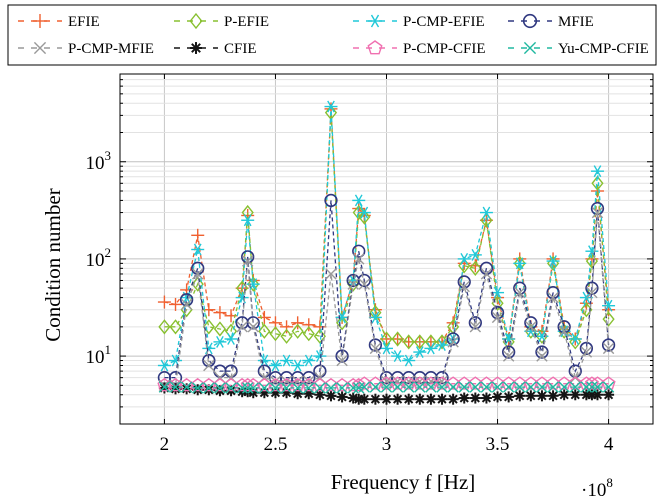  Describe the element at coordinates (99, 355) in the screenshot. I see `y-tick-label: 10¹` at that location.